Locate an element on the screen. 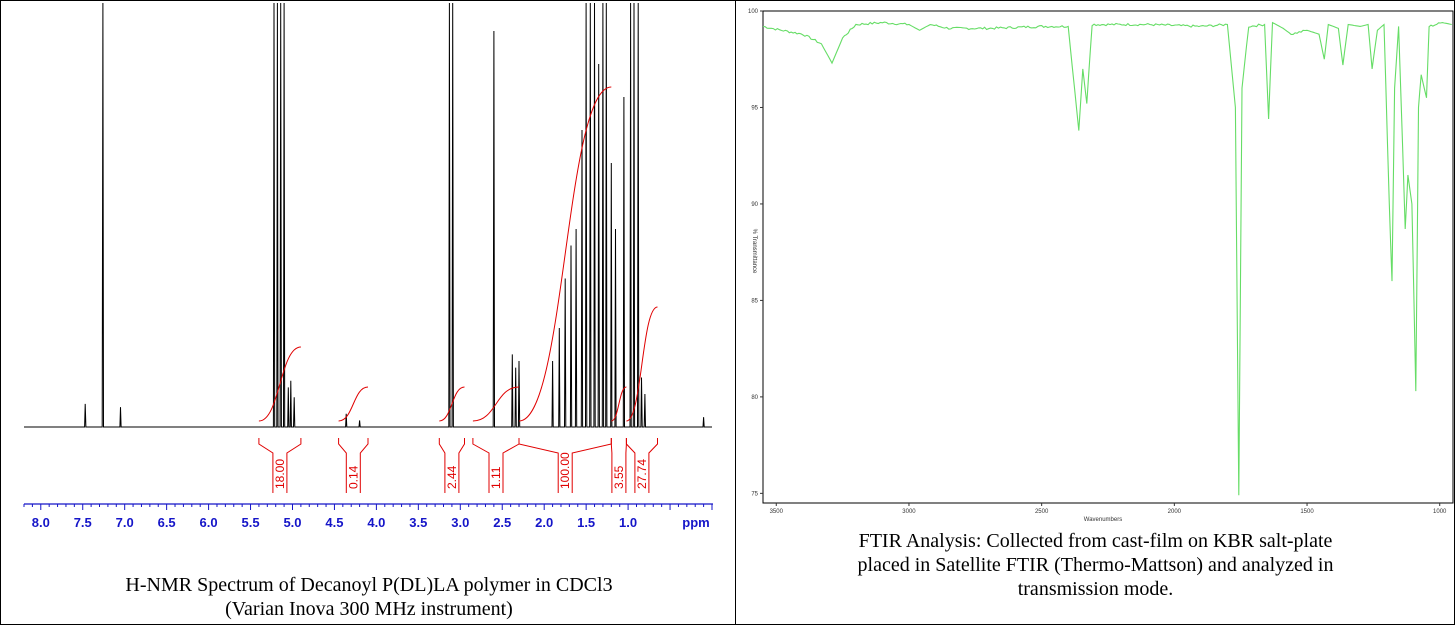 The width and height of the screenshot is (1455, 625). ftir-caption-line3: transmission mode. is located at coordinates (1095, 589).